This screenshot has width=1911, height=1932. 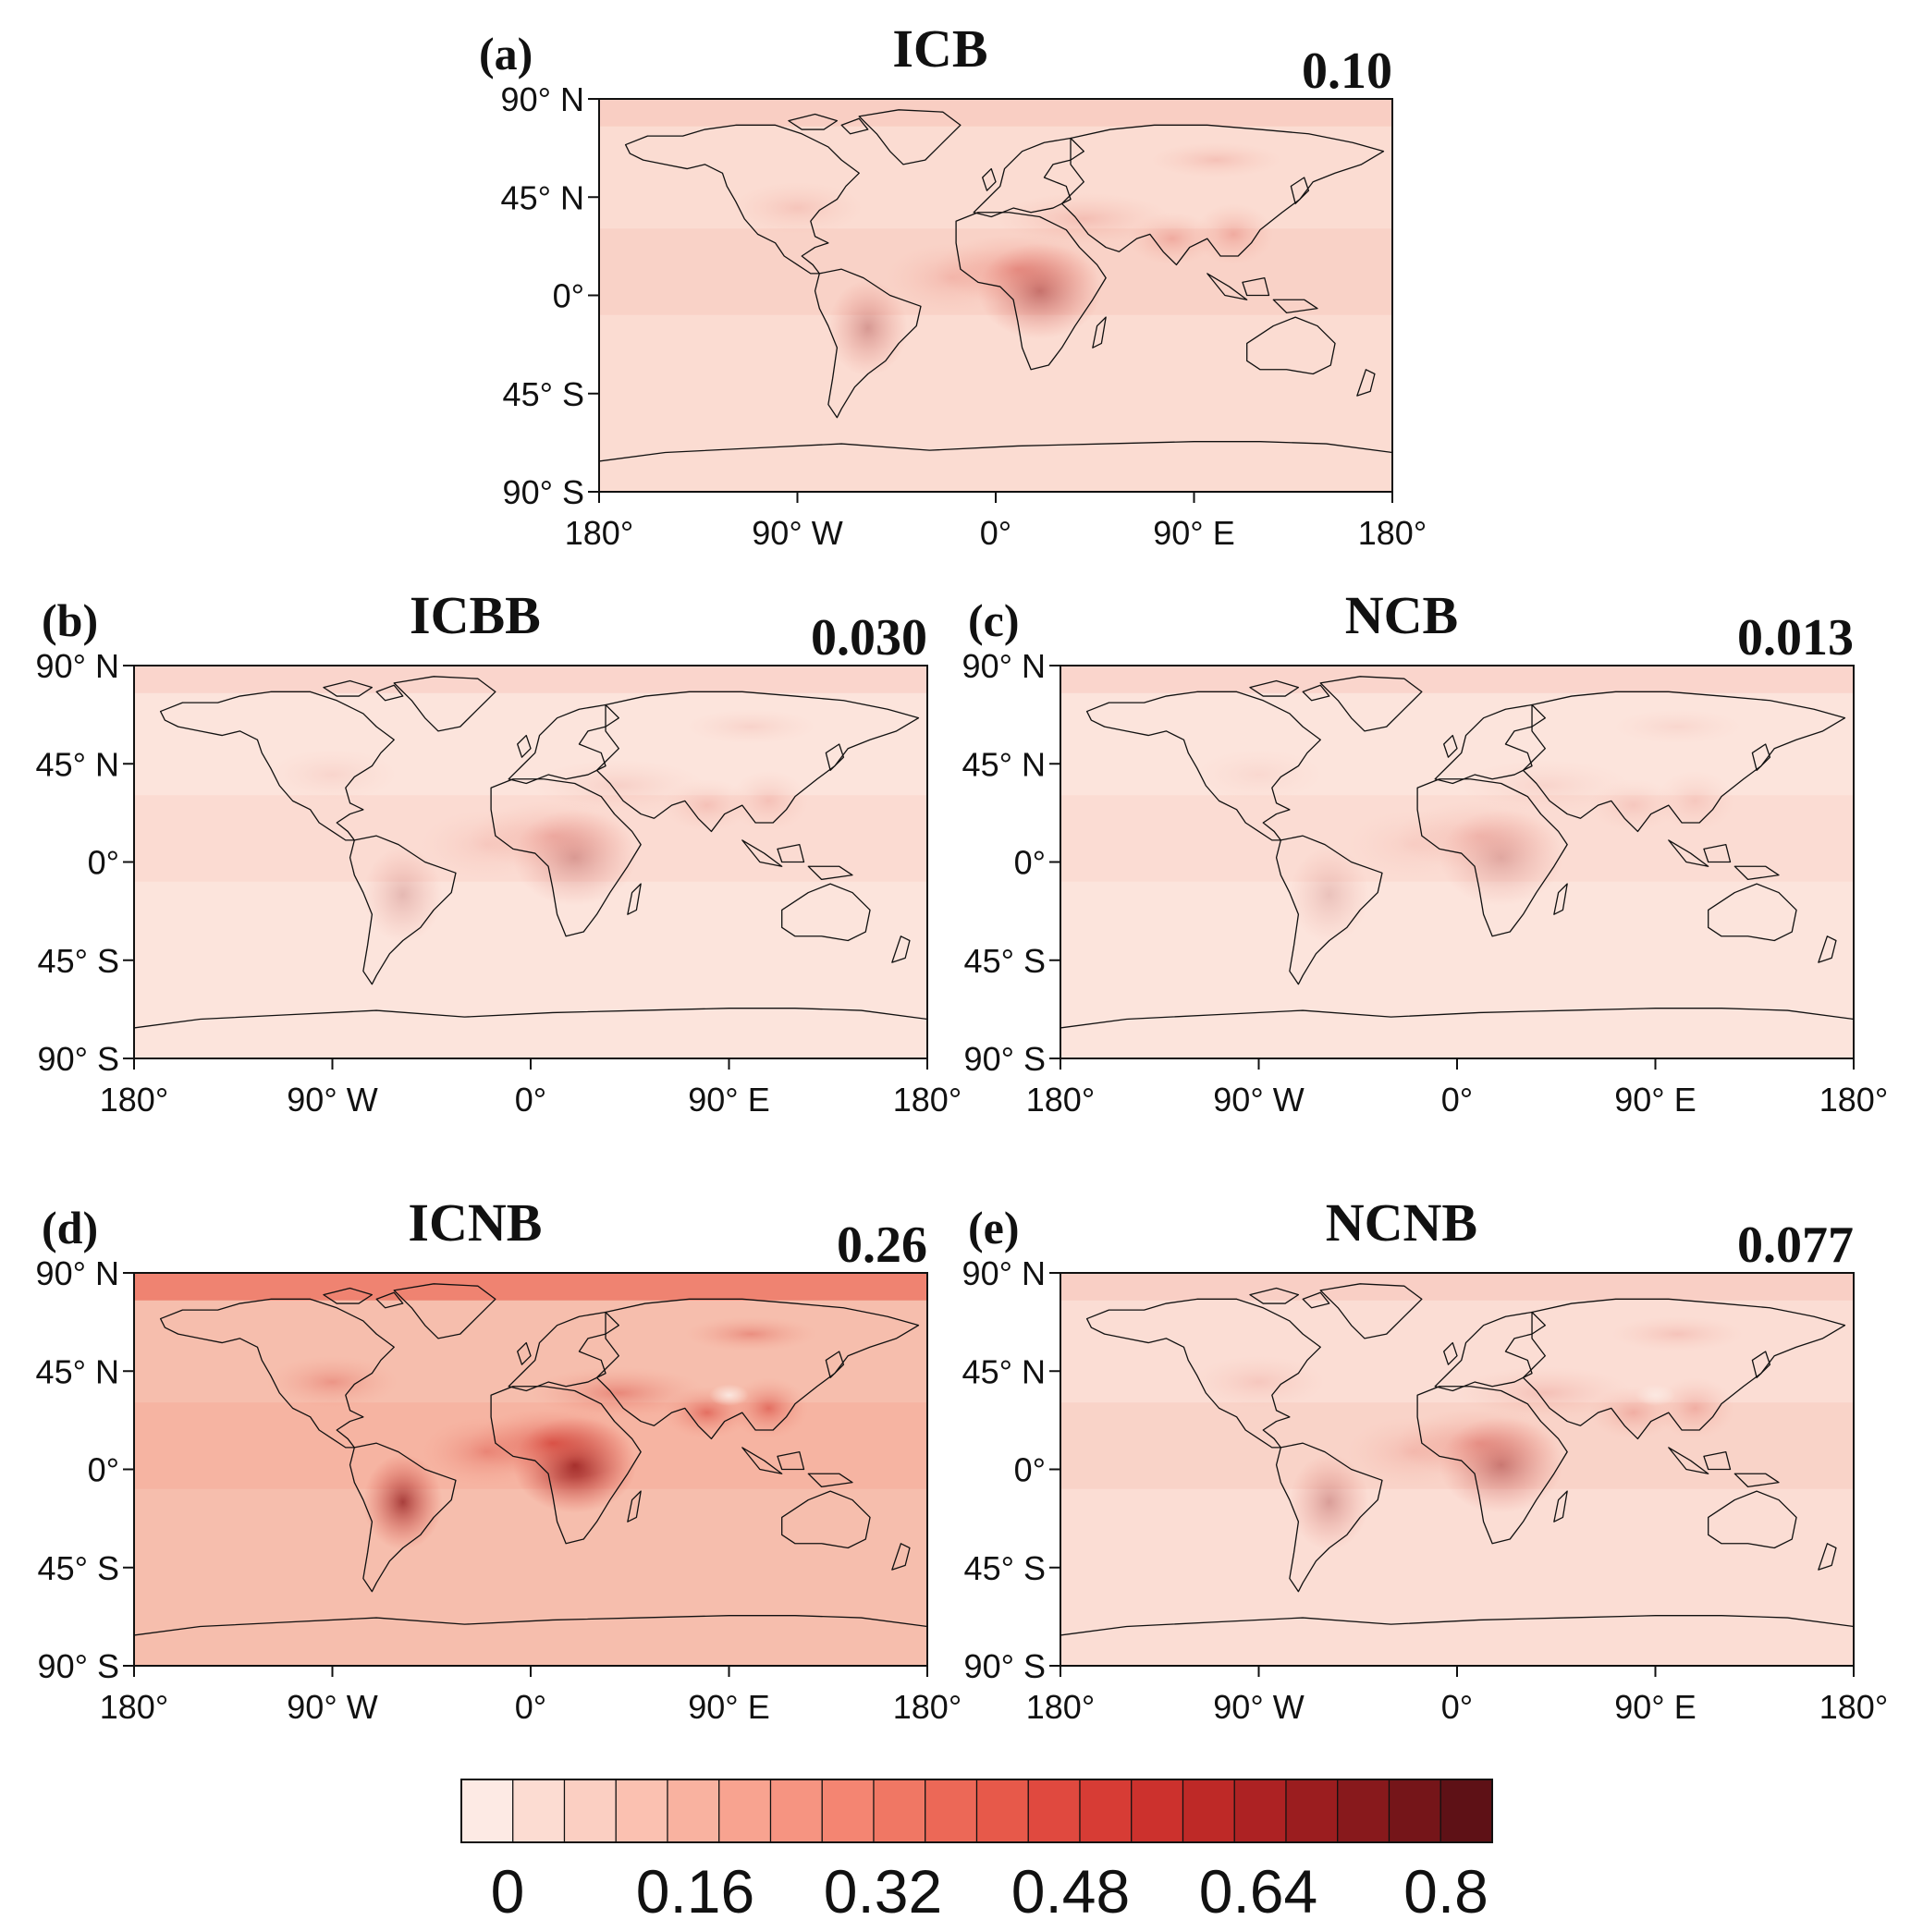 I want to click on colorbar: 0 0.16 0.32 0.48 0.64 0.8, so click(x=977, y=1852).